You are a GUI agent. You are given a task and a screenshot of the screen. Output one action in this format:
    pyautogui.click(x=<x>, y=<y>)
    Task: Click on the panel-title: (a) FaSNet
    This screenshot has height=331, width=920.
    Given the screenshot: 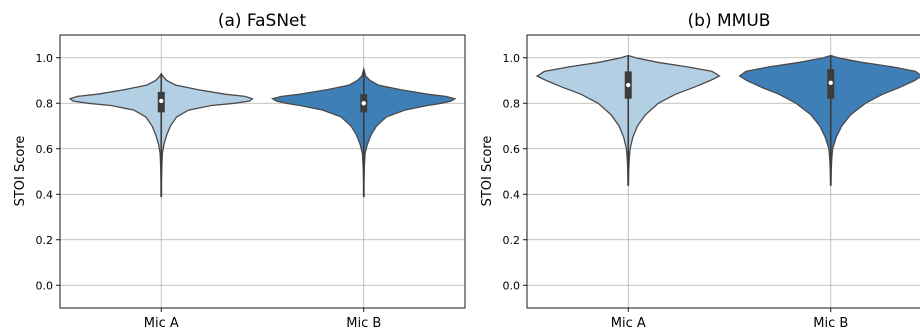 What is the action you would take?
    pyautogui.click(x=262, y=21)
    